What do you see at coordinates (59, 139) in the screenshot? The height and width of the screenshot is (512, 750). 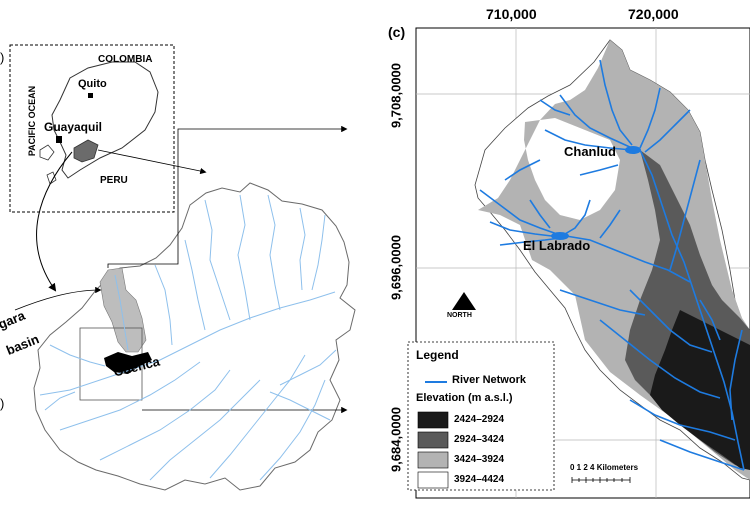 I see `guayaquil-marker` at bounding box center [59, 139].